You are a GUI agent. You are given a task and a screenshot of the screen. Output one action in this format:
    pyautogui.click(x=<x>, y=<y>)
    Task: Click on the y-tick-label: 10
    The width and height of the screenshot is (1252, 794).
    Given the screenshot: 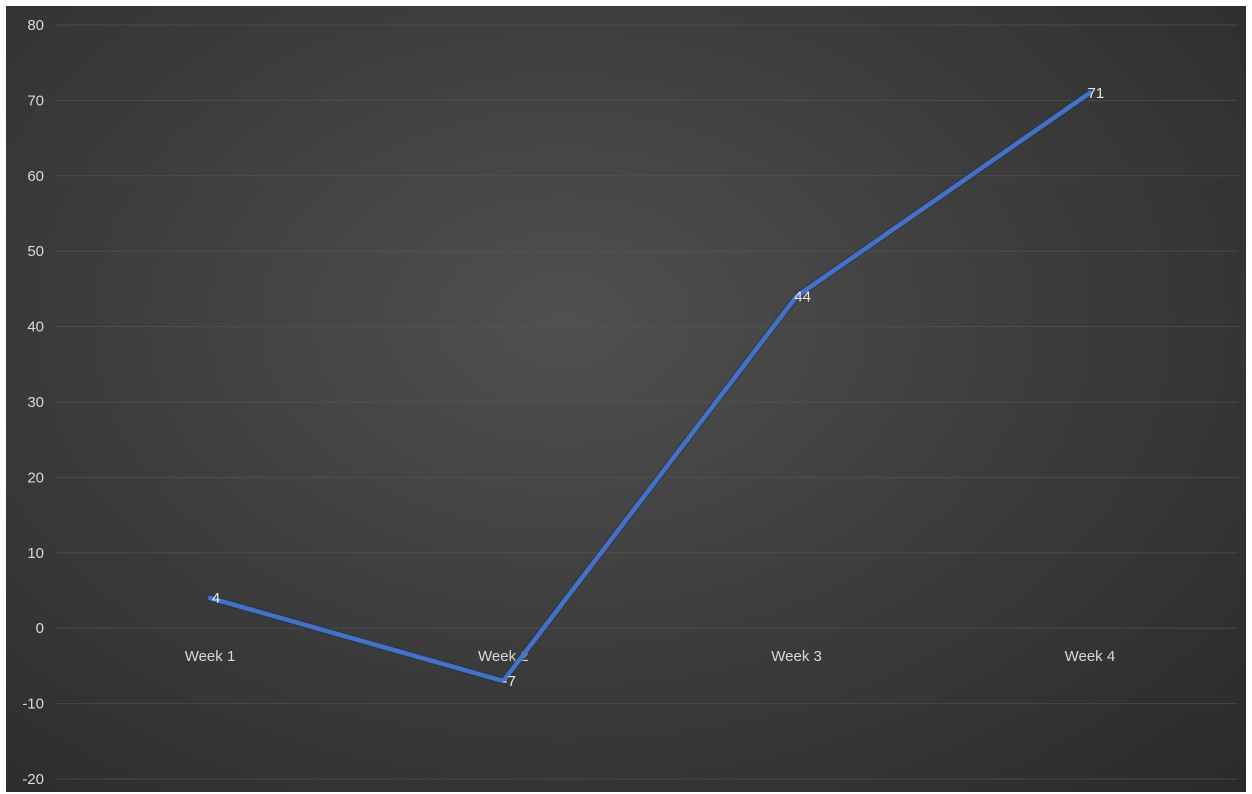 What is the action you would take?
    pyautogui.click(x=35, y=553)
    